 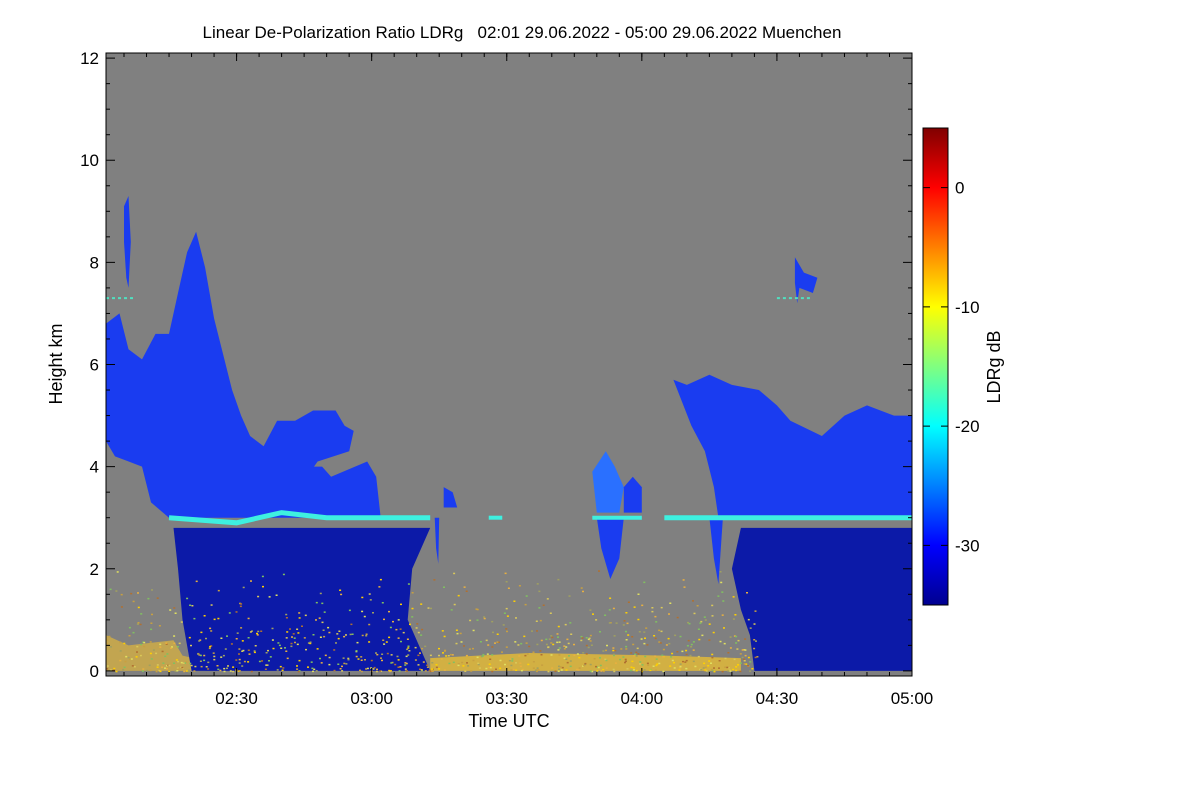 I want to click on cirrus-cloud-right, so click(x=792, y=446).